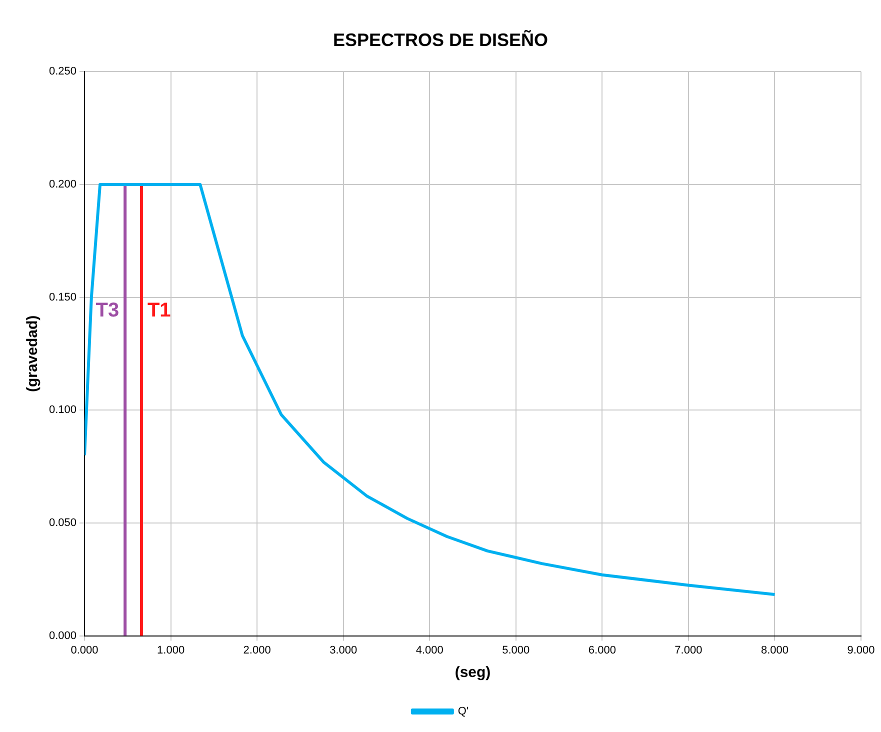 The width and height of the screenshot is (881, 732). What do you see at coordinates (861, 650) in the screenshot?
I see `x-tick-label: 9.000` at bounding box center [861, 650].